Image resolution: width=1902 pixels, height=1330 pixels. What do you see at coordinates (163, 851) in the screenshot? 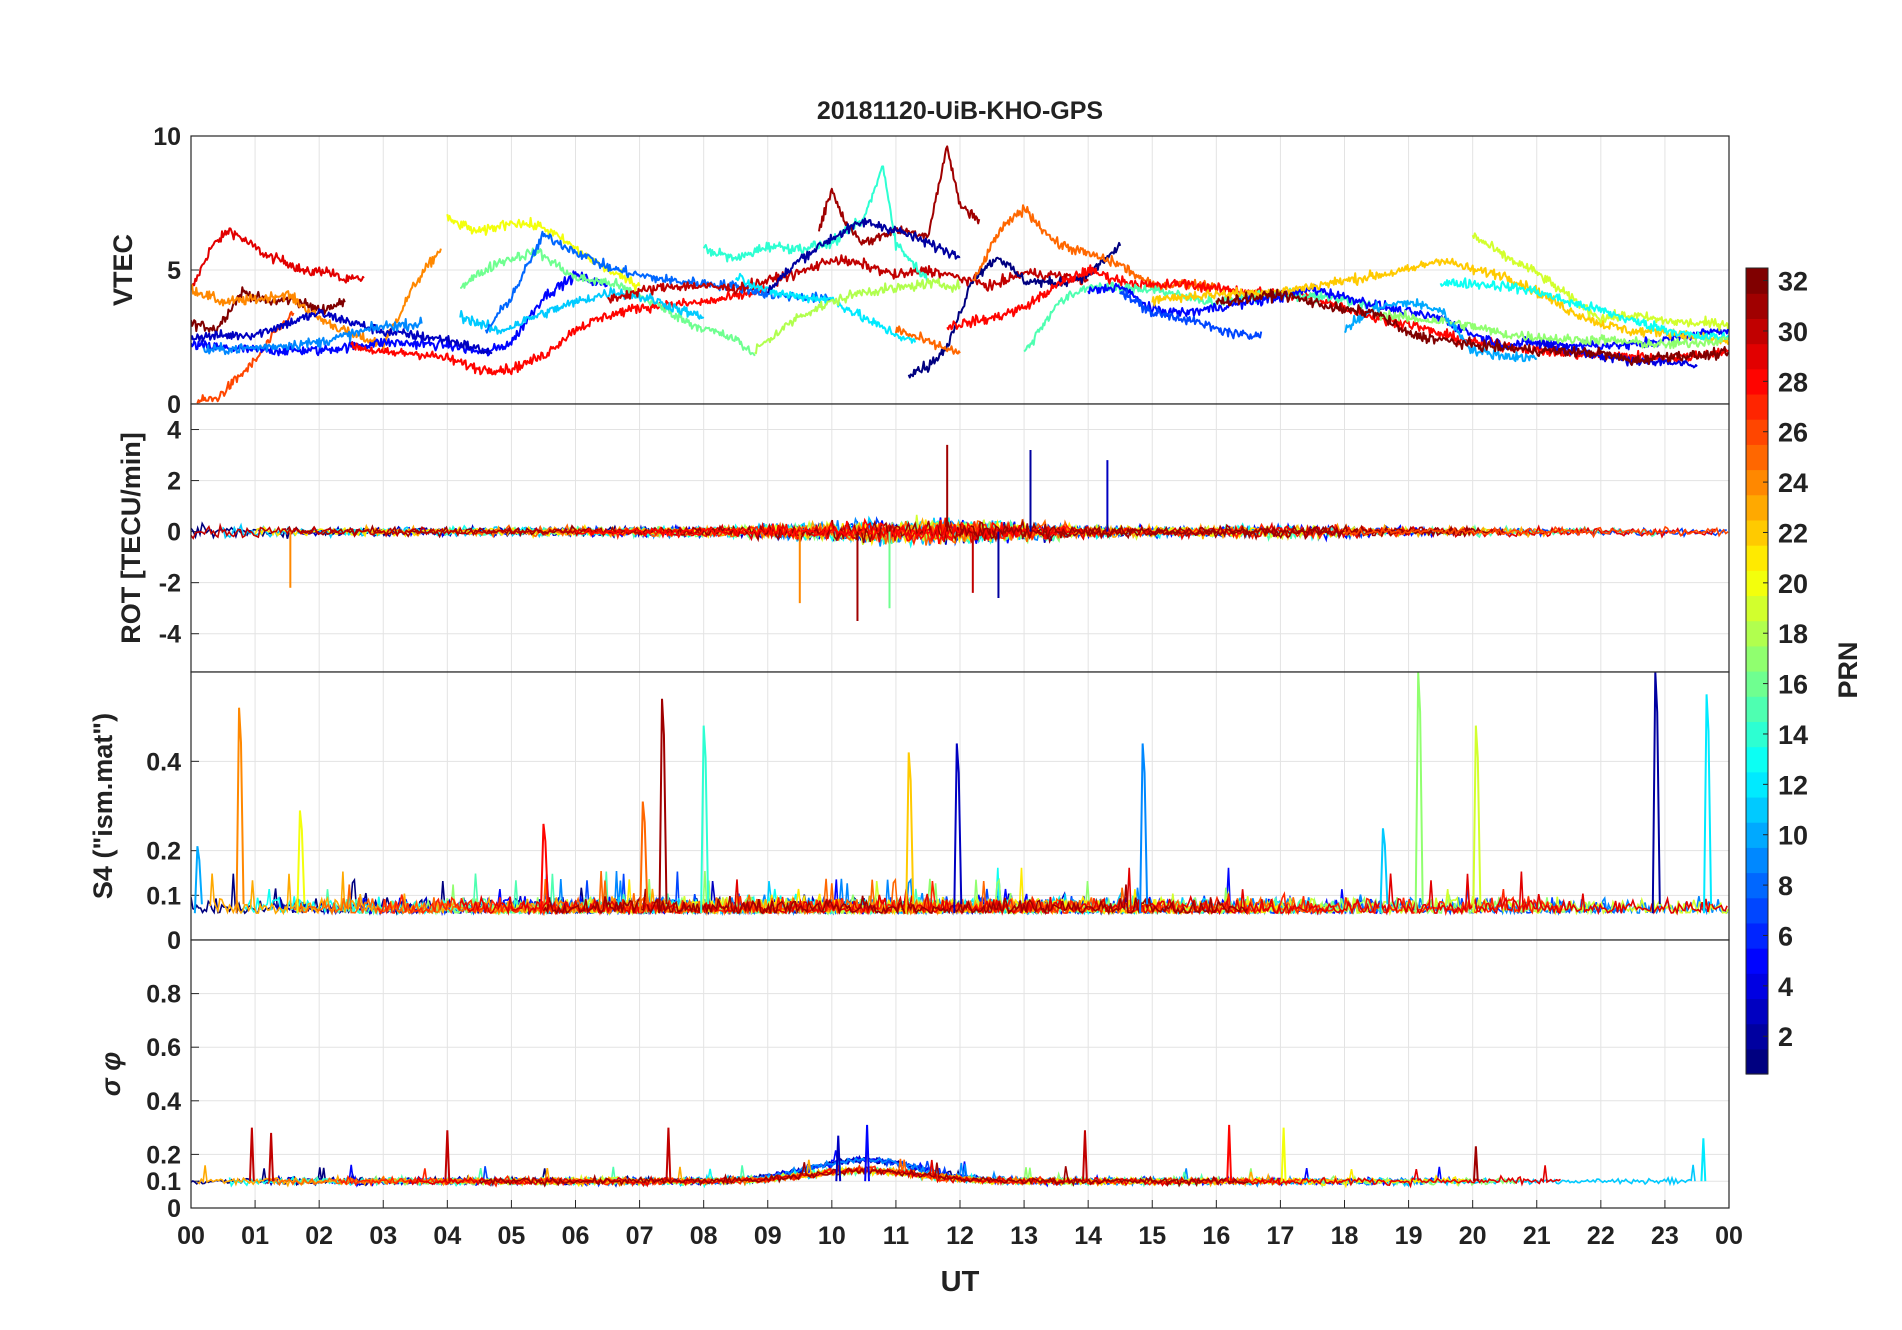
I see `s4-tick-labels: 0 0.1 0.2 0.4` at bounding box center [163, 851].